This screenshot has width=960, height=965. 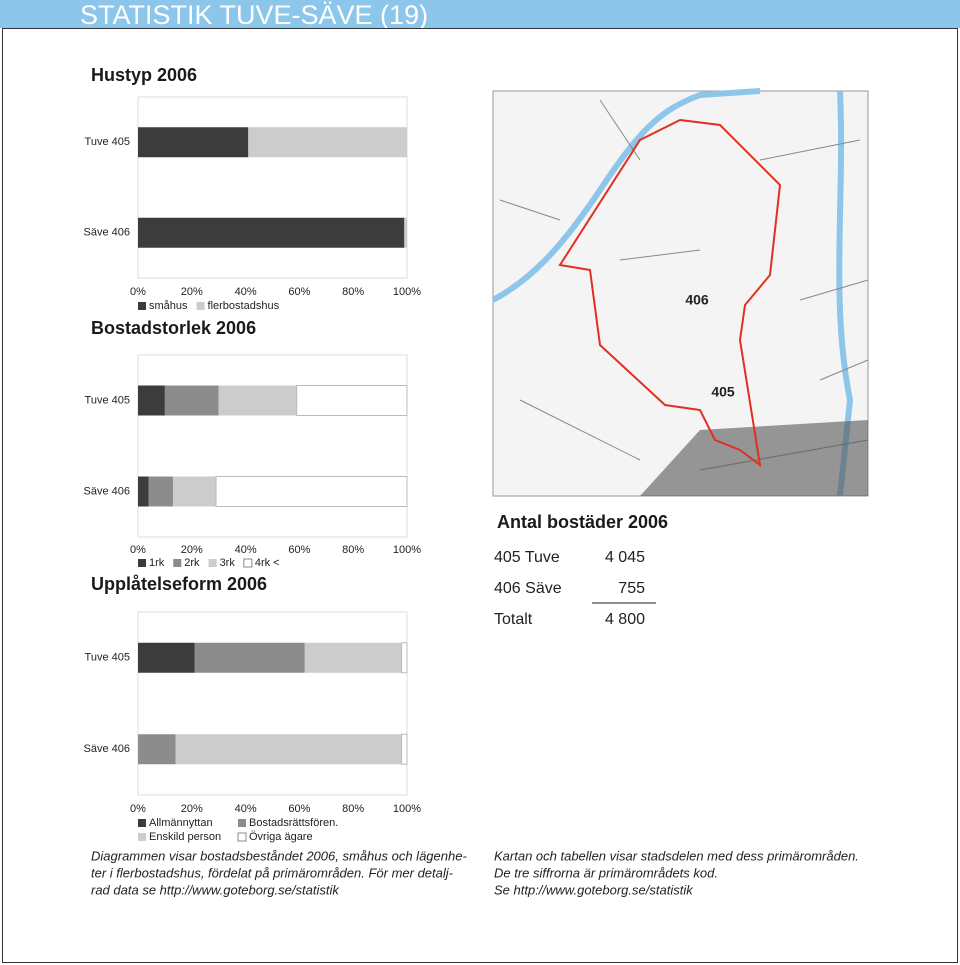 What do you see at coordinates (192, 563) in the screenshot?
I see `legend-label: 2rk` at bounding box center [192, 563].